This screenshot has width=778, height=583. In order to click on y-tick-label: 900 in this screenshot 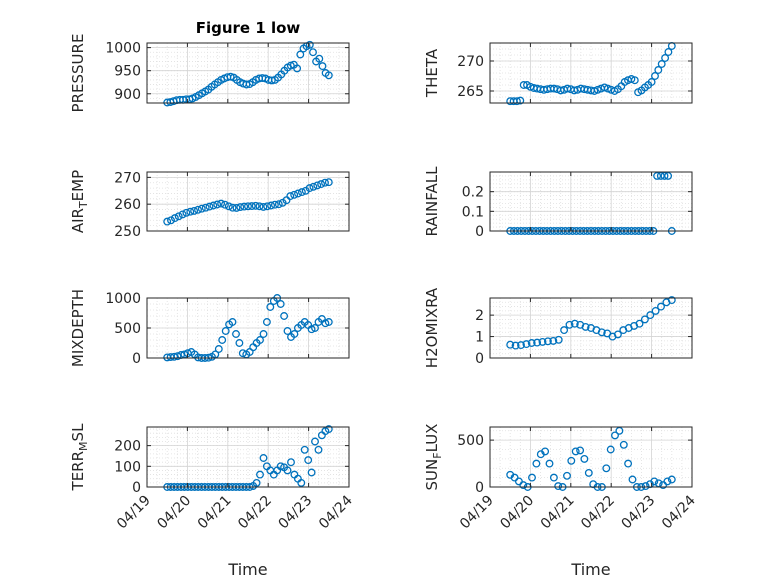, I will do `click(127, 95)`.